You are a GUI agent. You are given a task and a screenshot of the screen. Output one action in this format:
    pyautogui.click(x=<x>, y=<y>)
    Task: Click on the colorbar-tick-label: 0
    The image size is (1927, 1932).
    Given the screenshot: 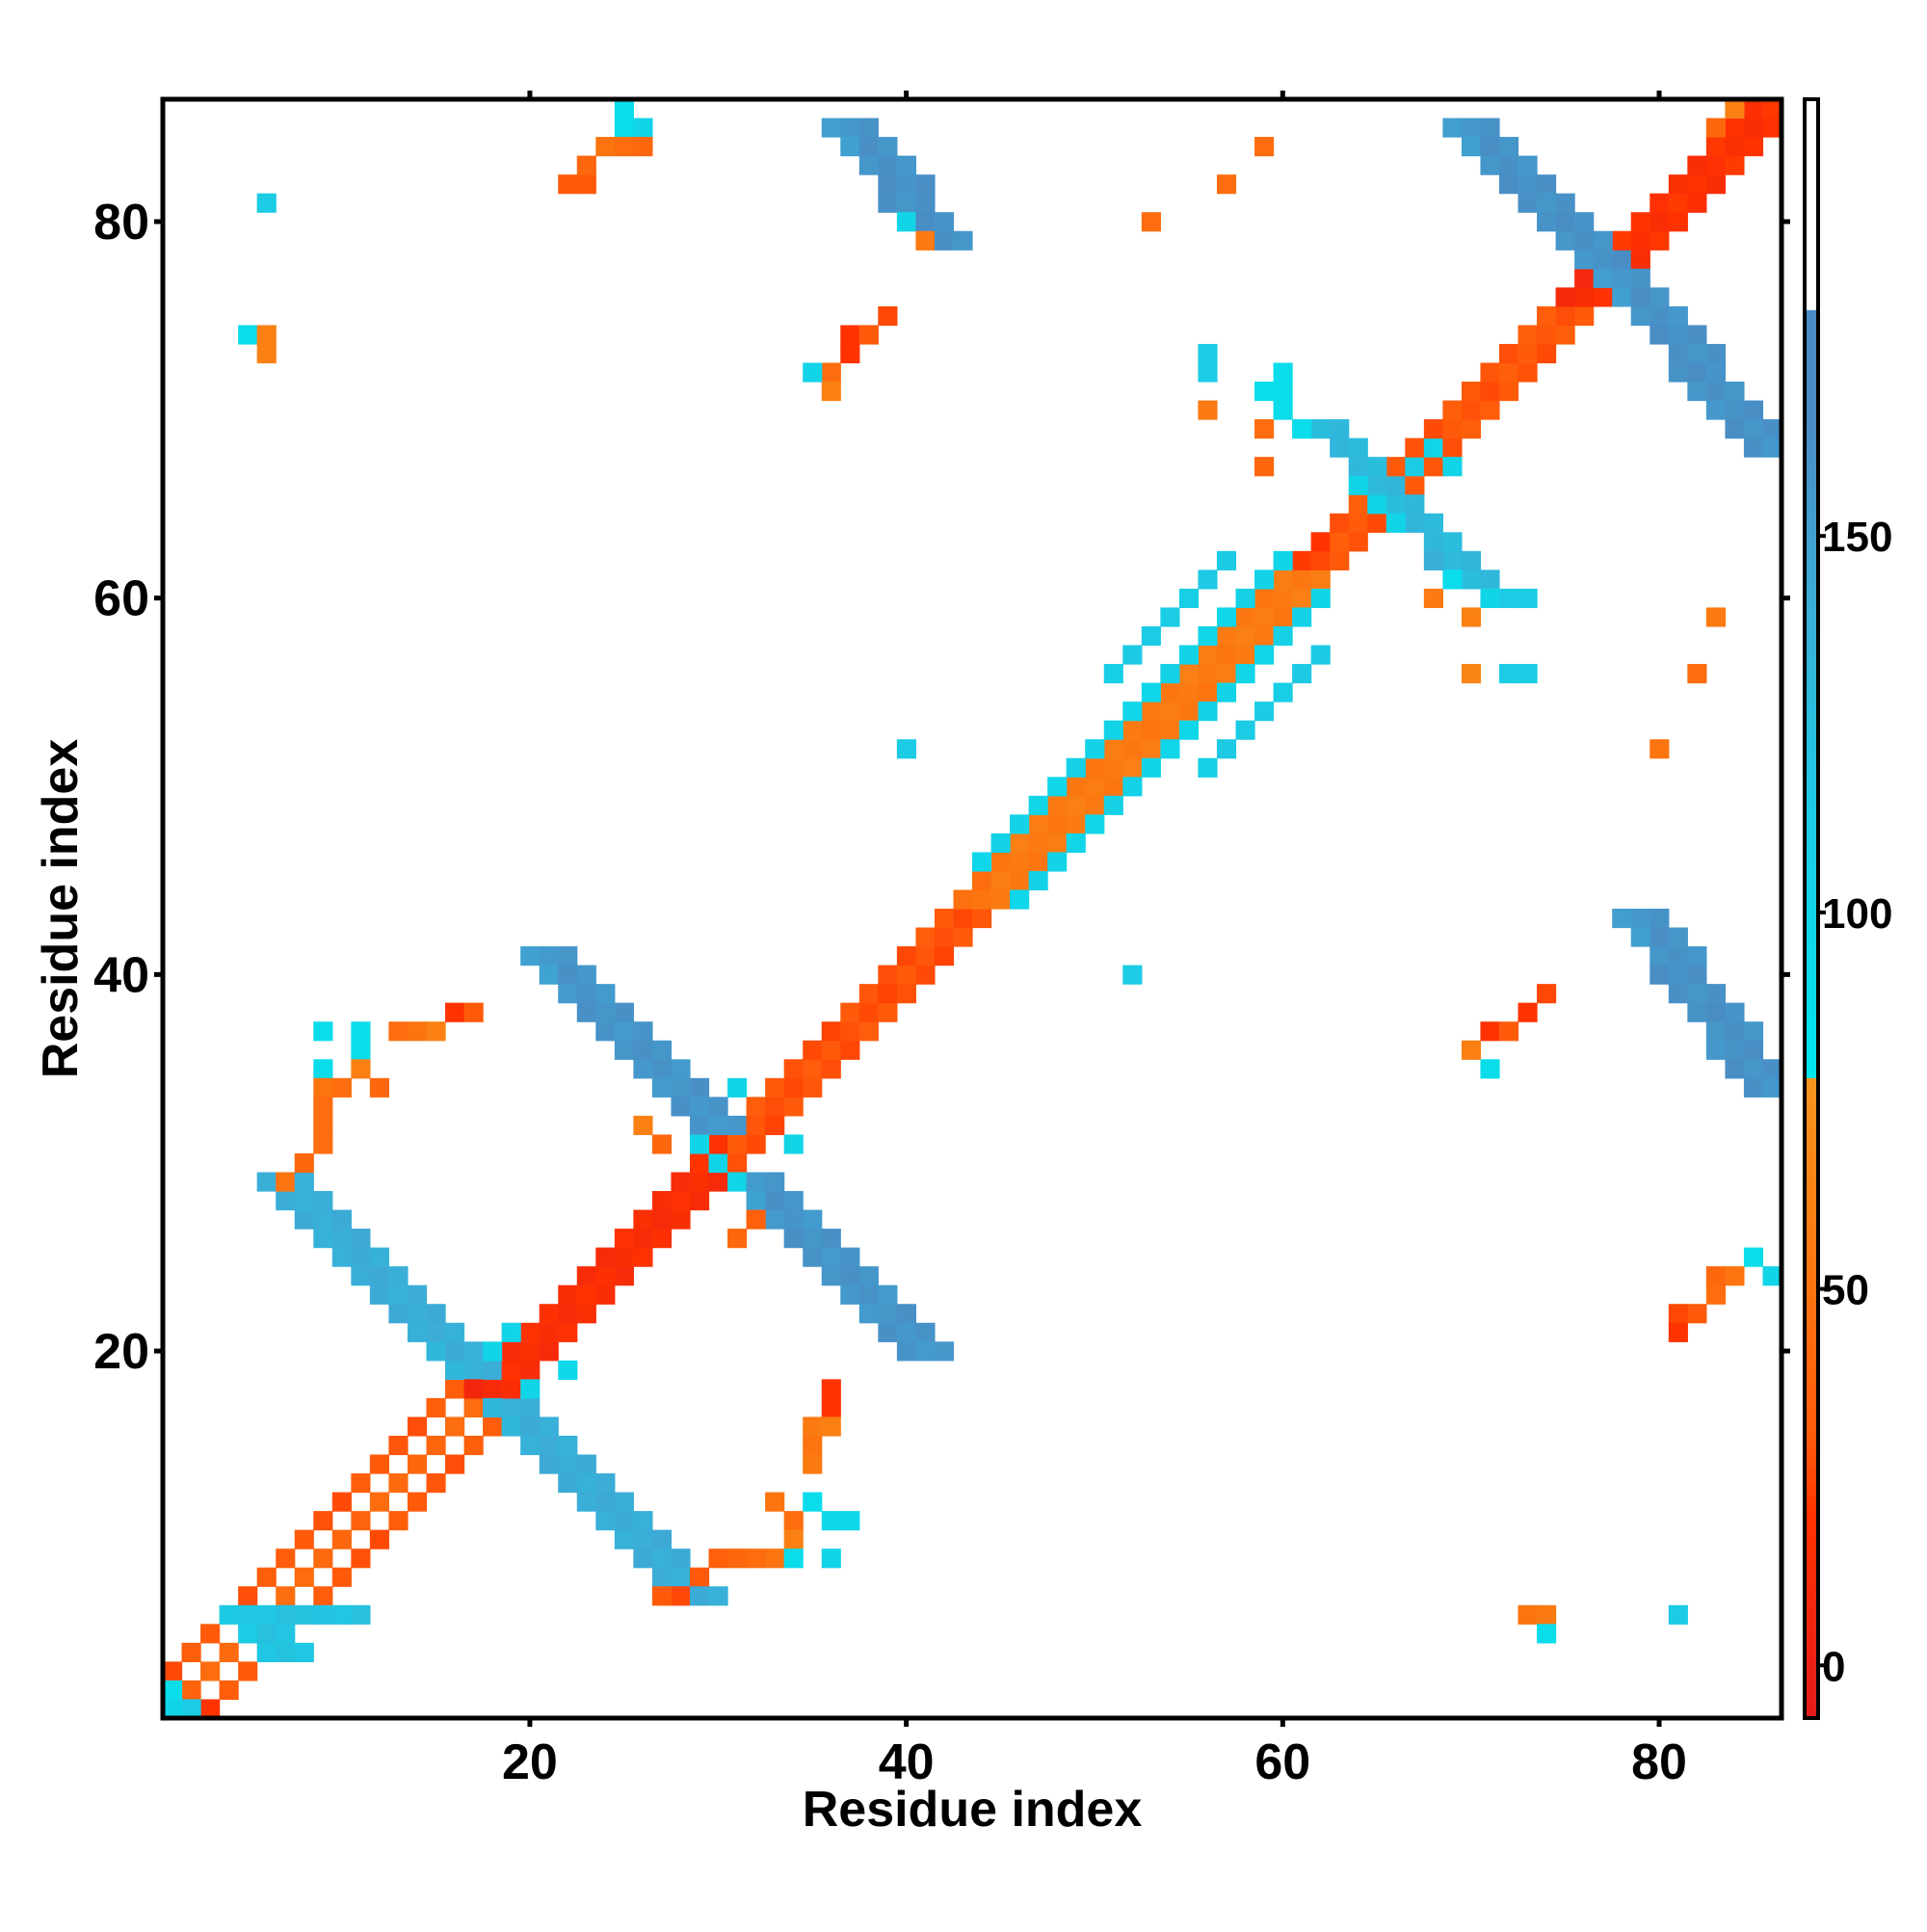 What is the action you would take?
    pyautogui.click(x=1833, y=1666)
    